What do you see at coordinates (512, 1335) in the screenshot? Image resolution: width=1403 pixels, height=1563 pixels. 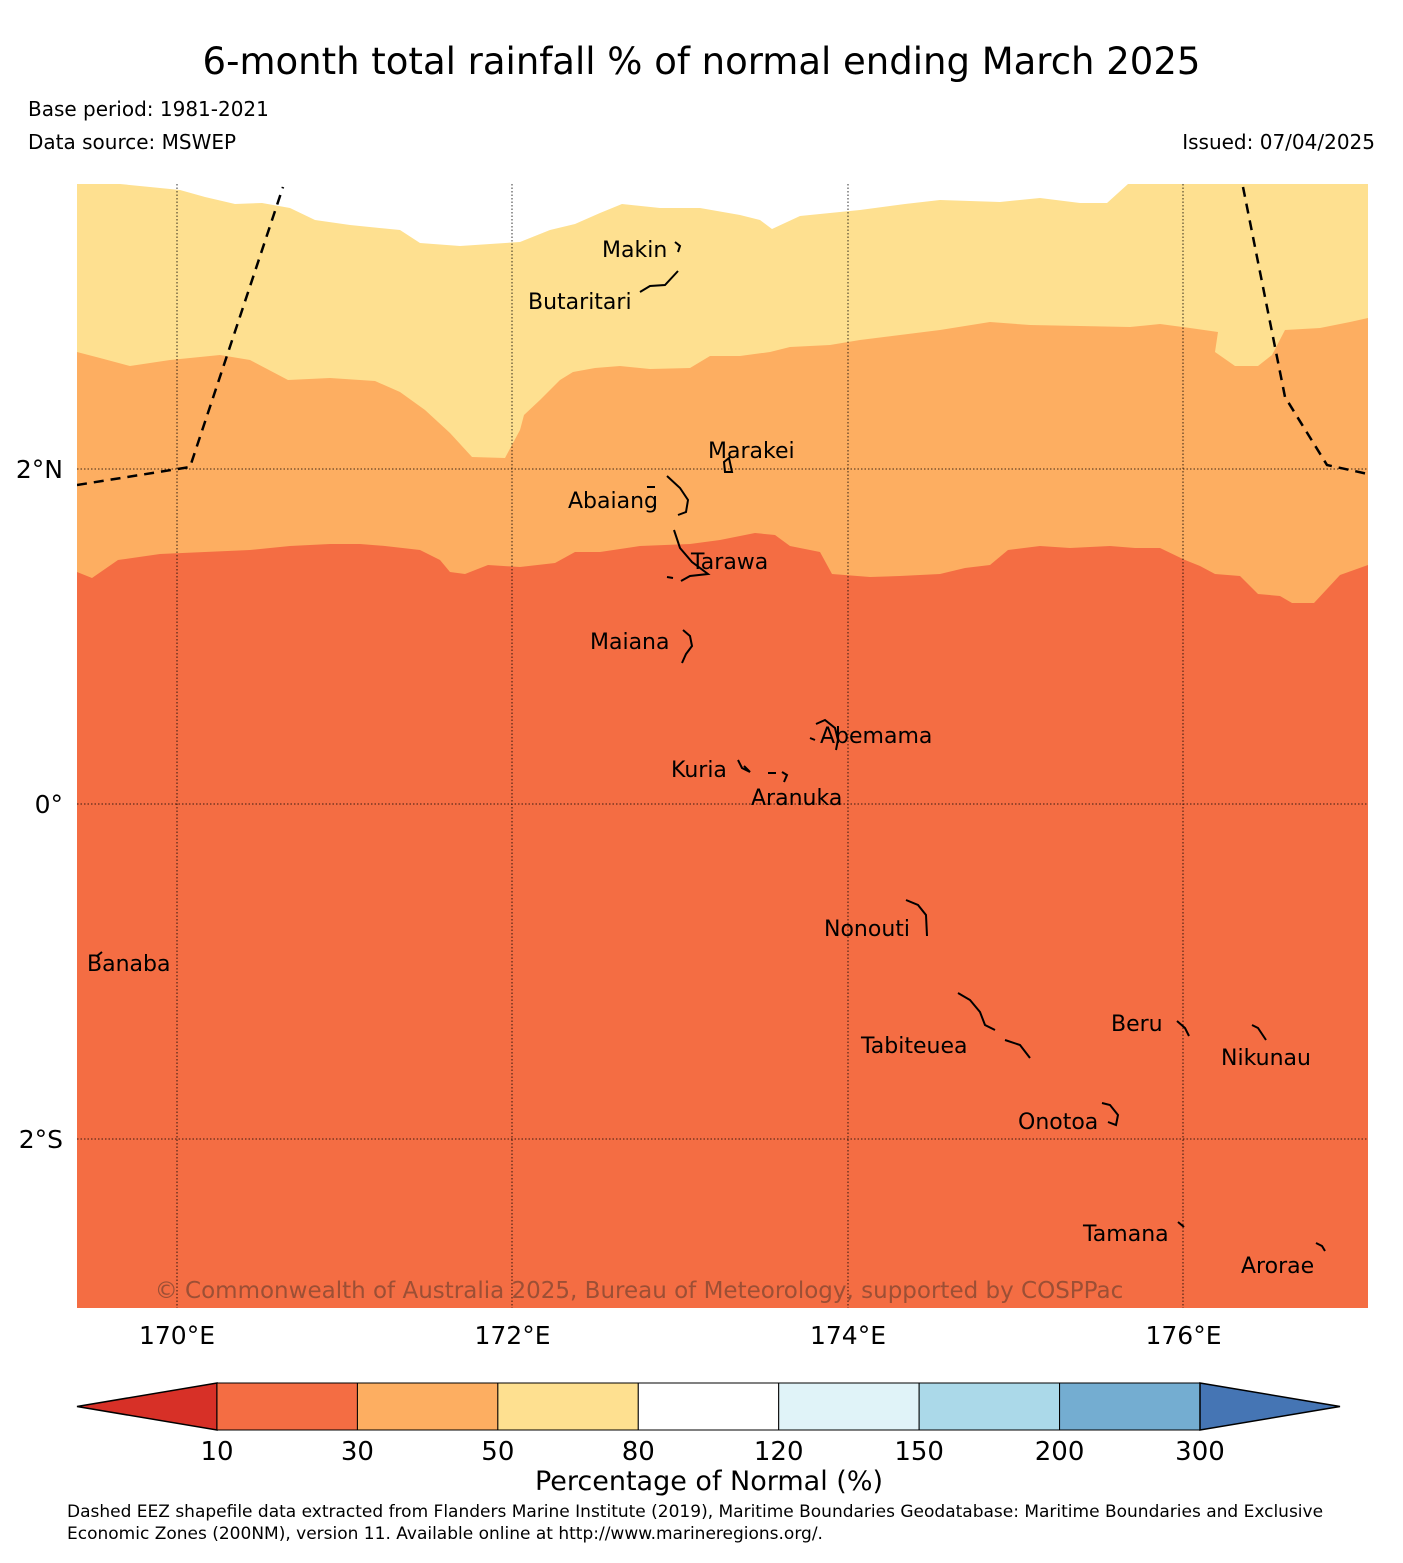 I see `lon-label: 172°E` at bounding box center [512, 1335].